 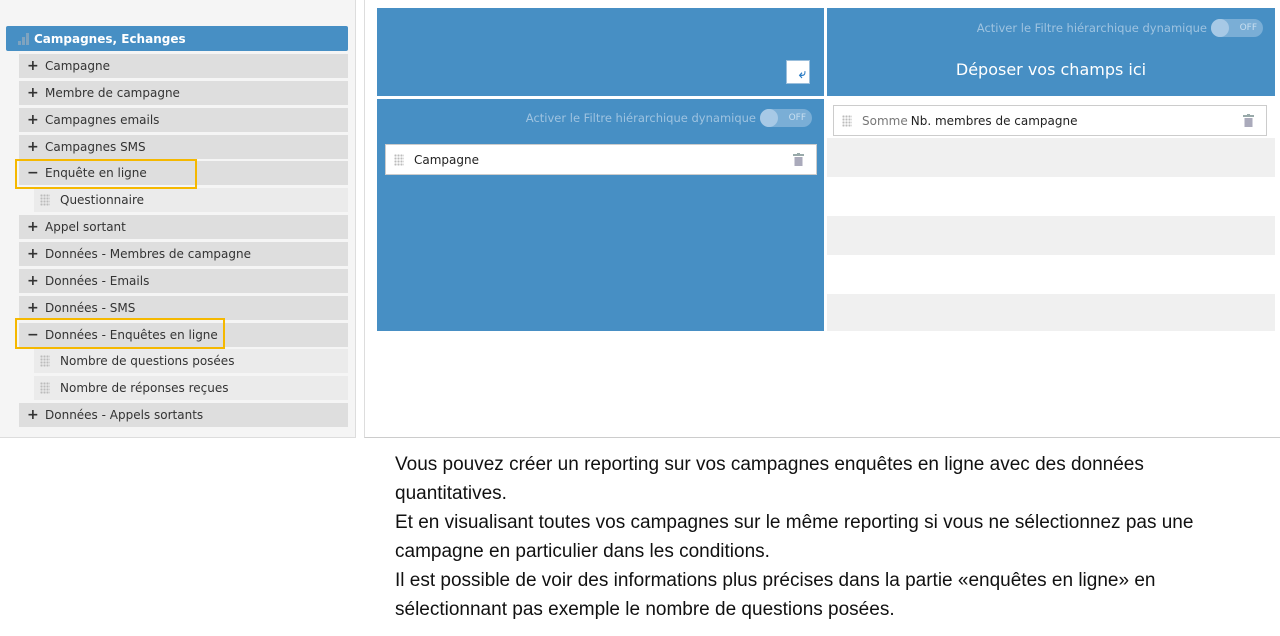 What do you see at coordinates (183, 92) in the screenshot?
I see `tree-group-item: + Membre de campagne` at bounding box center [183, 92].